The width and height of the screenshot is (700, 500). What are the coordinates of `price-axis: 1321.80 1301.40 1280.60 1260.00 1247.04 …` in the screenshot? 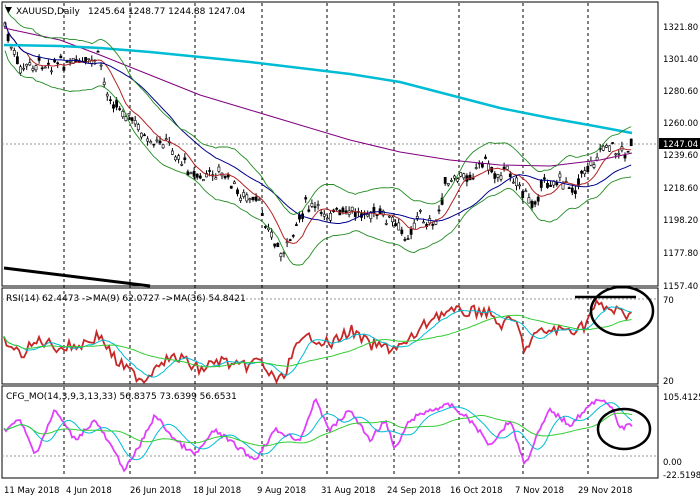 It's located at (679, 157).